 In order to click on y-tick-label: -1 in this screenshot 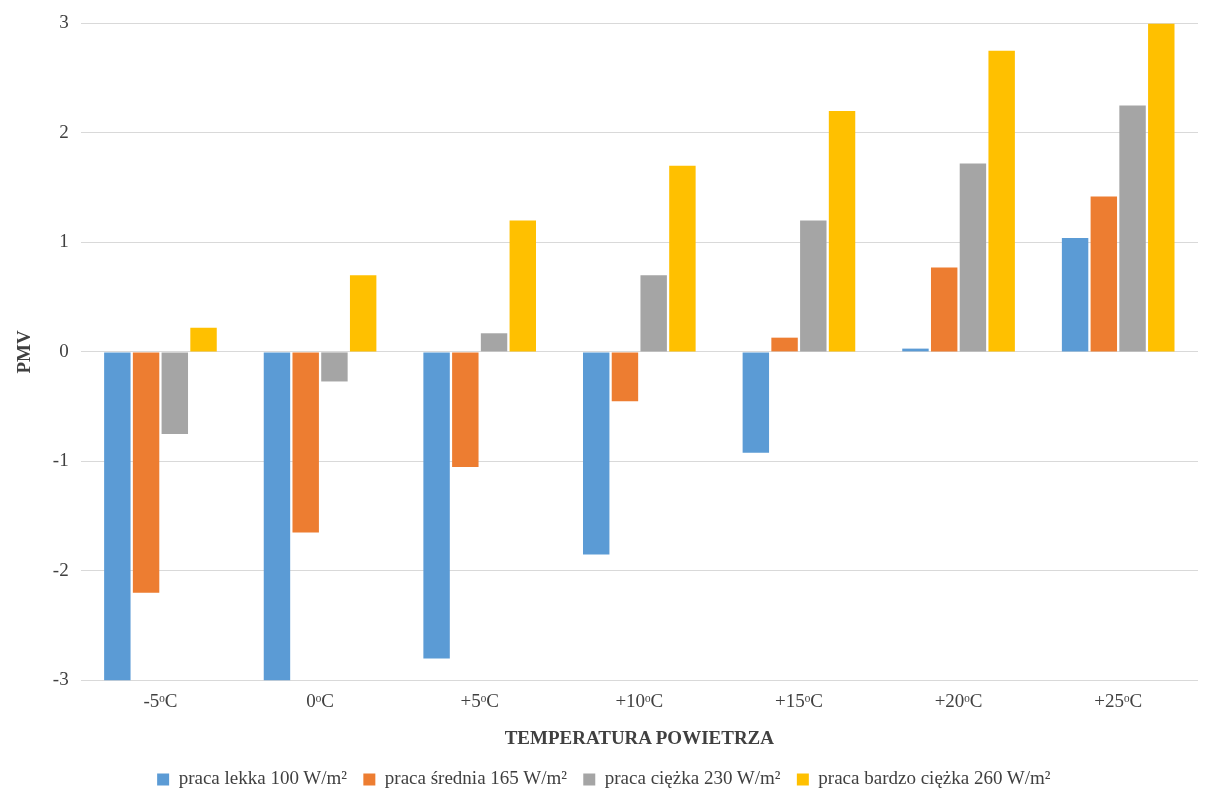, I will do `click(60, 460)`.